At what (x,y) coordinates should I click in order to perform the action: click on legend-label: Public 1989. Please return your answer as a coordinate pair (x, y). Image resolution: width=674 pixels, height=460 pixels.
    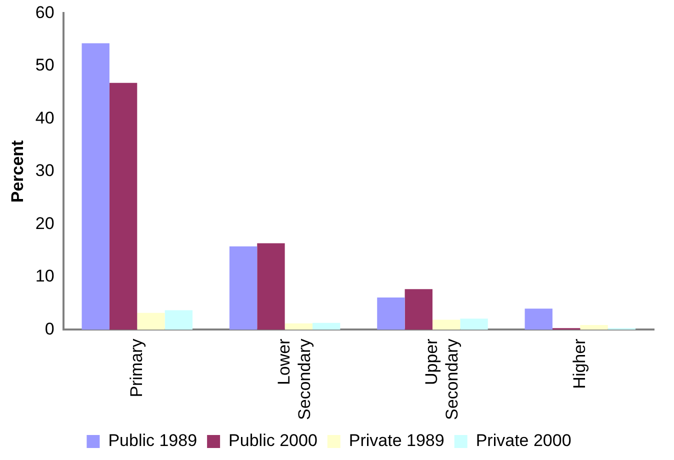
    Looking at the image, I should click on (153, 440).